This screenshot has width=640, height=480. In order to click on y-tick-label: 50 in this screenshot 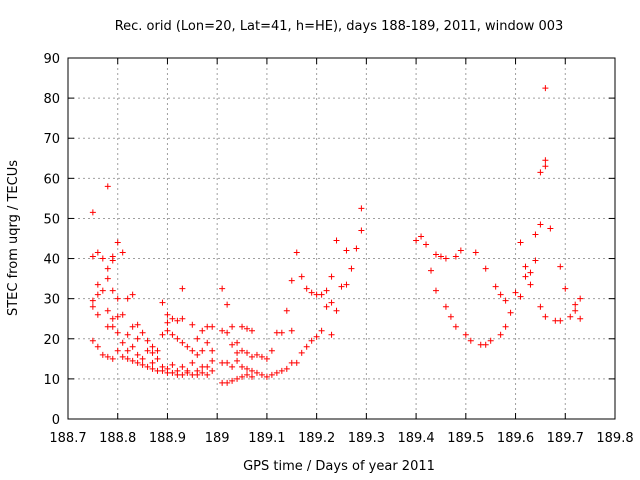, I will do `click(51, 219)`.